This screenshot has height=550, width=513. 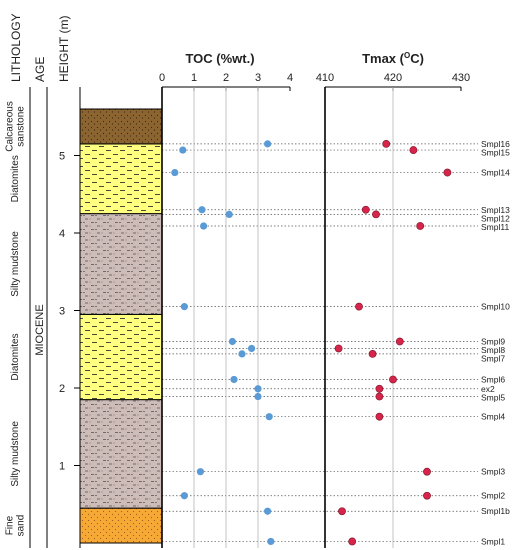 What do you see at coordinates (493, 417) in the screenshot?
I see `sample-label-smpl4: Smpl4` at bounding box center [493, 417].